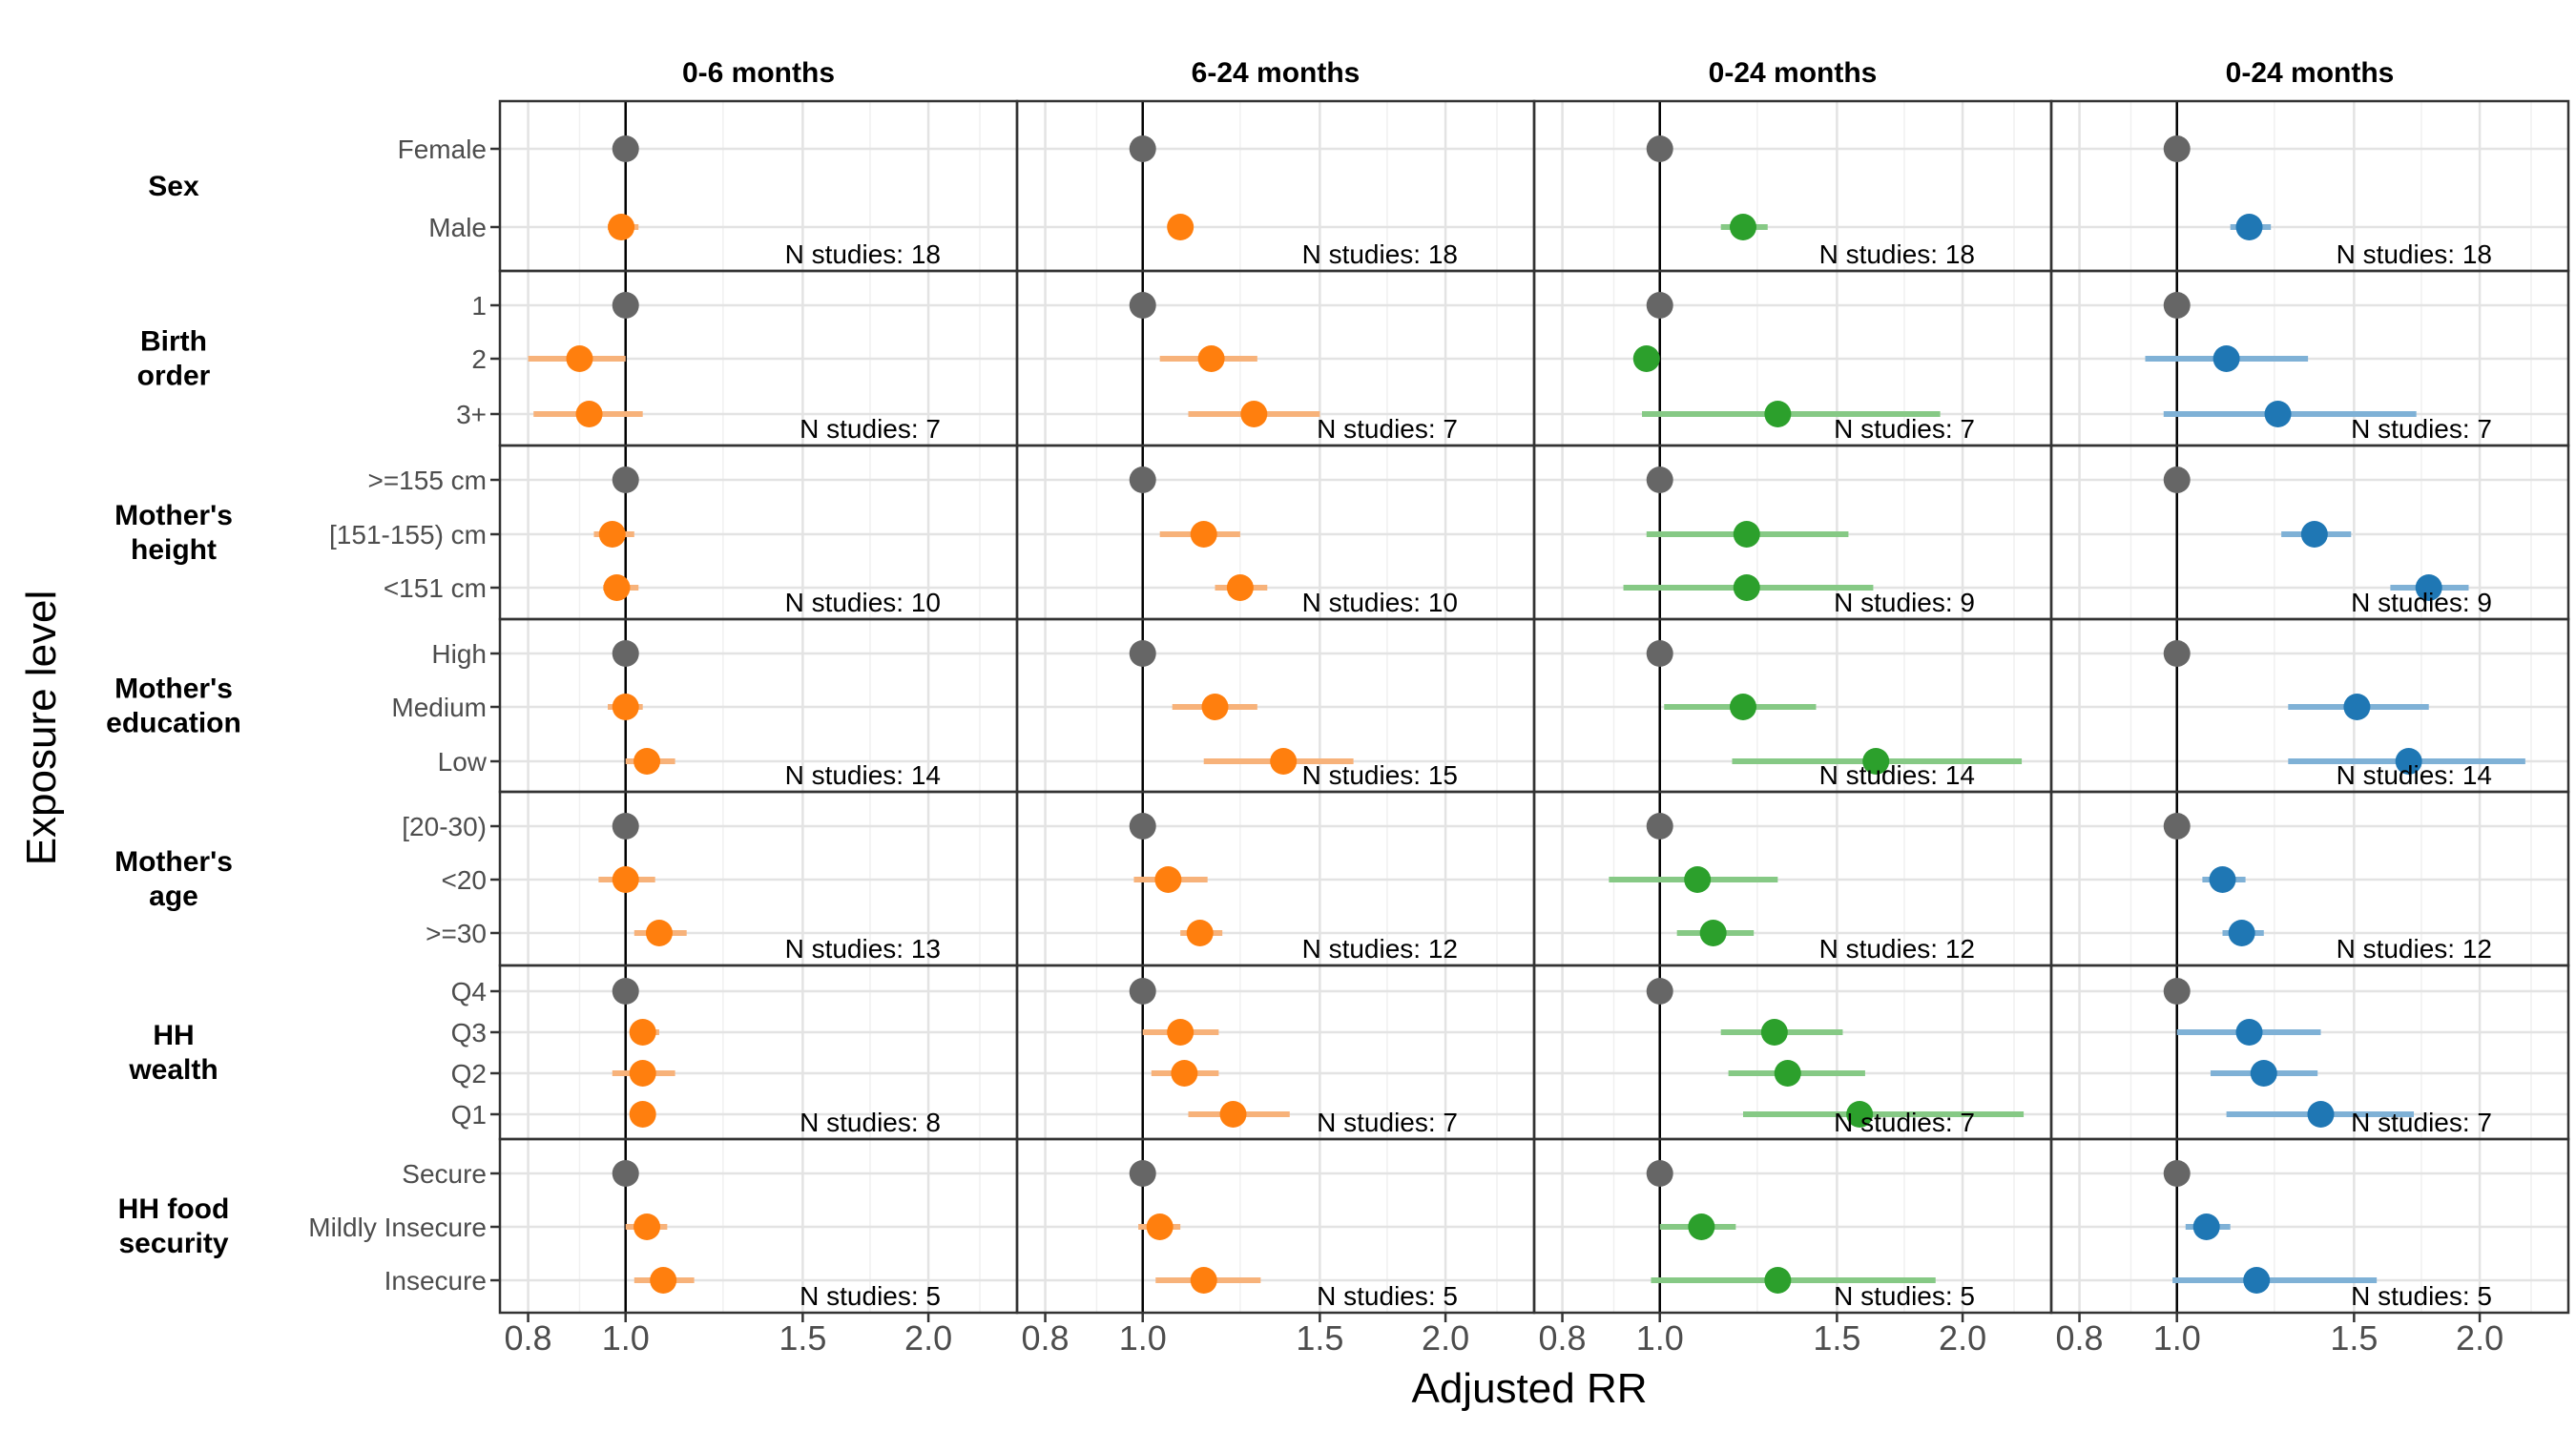 This screenshot has width=2576, height=1431. I want to click on x-axis-title: Adjusted RR, so click(1529, 1388).